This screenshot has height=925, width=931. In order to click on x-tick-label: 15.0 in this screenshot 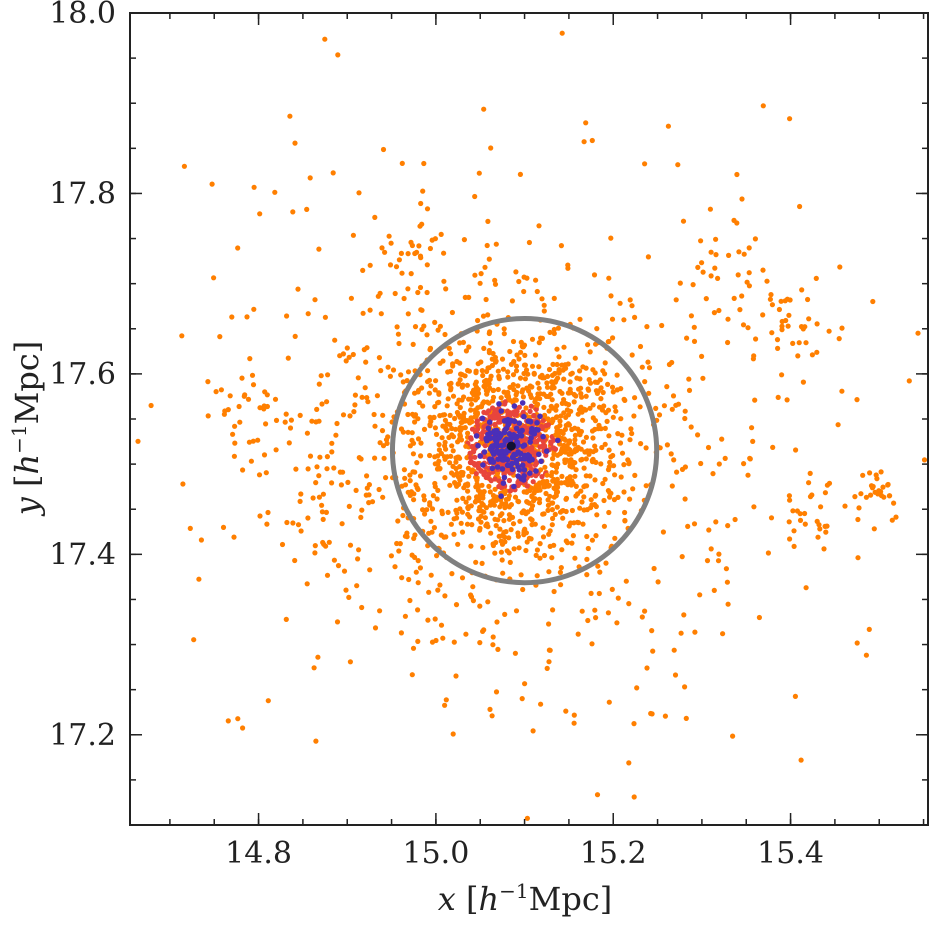, I will do `click(436, 853)`.